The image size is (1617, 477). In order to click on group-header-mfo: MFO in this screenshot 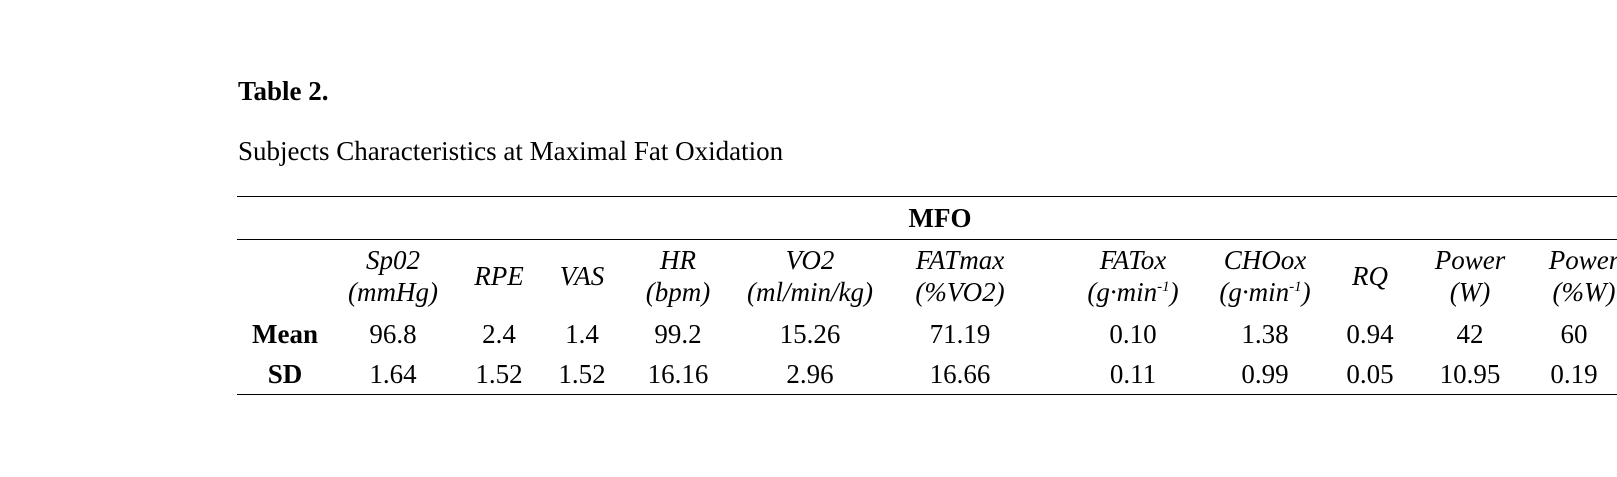, I will do `click(940, 218)`.